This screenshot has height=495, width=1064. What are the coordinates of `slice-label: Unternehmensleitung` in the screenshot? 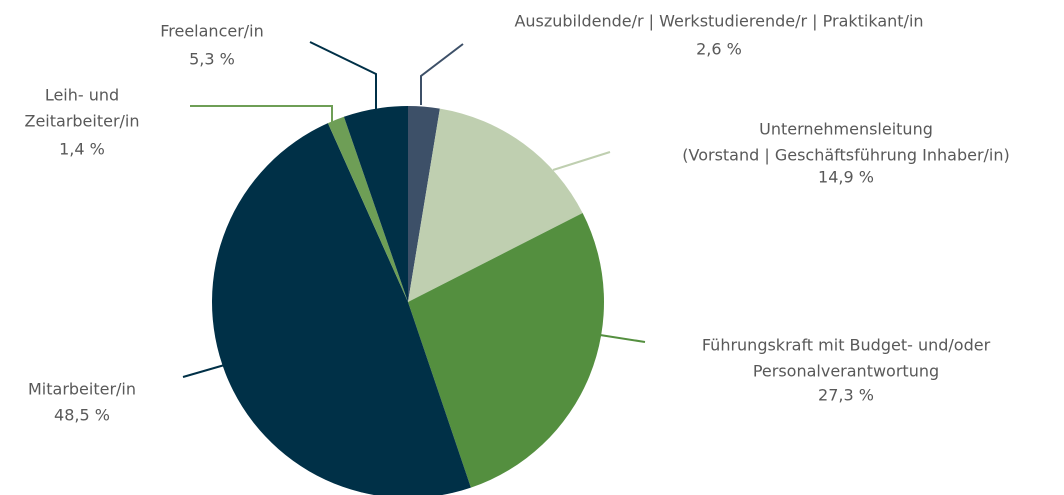 It's located at (846, 129).